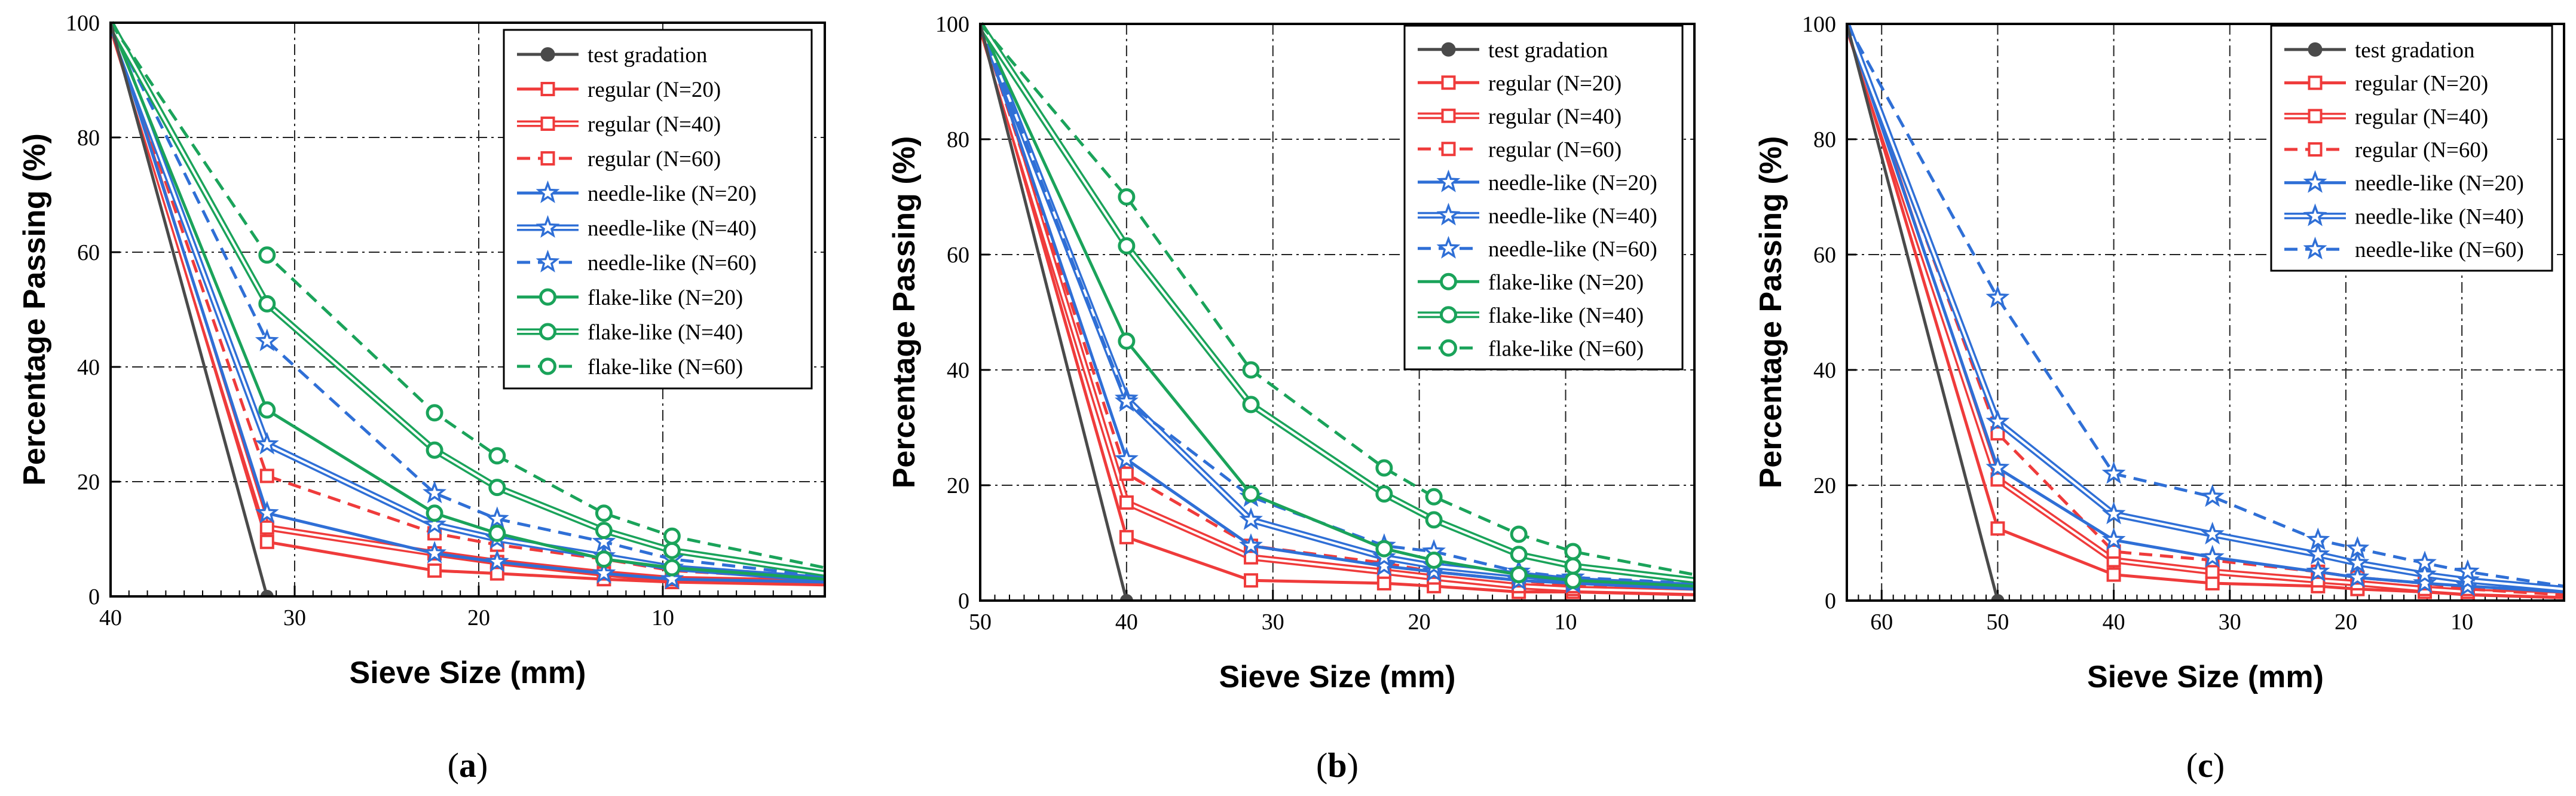  I want to click on legend-entry: regular (N=20), so click(1520, 83).